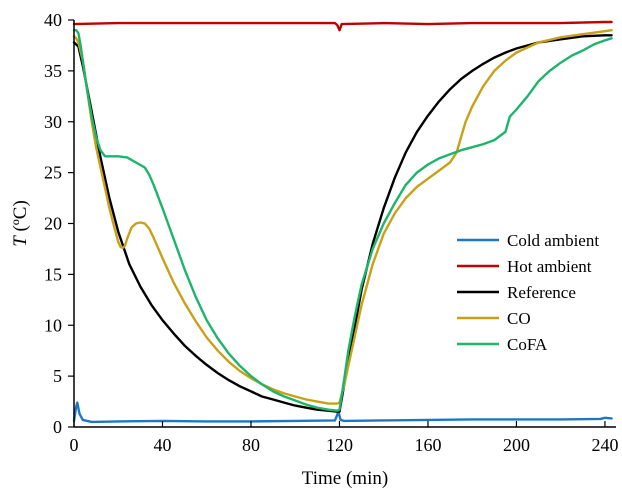 The height and width of the screenshot is (492, 622). I want to click on x-axis-title: Time (min), so click(345, 478).